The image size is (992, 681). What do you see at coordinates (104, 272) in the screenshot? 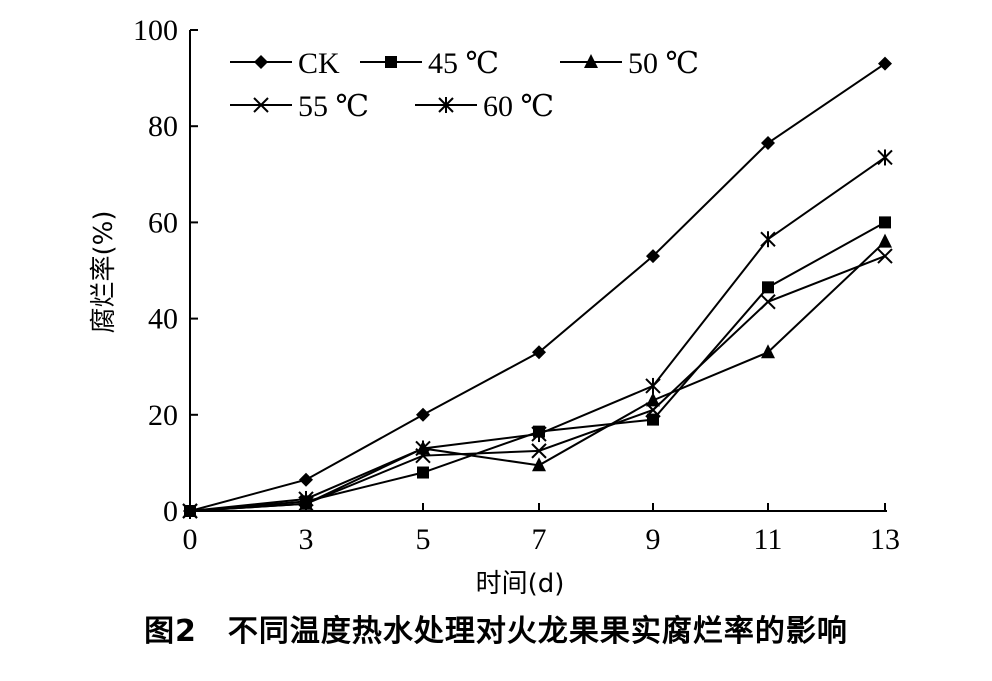
I see `y-axis-label: 腐烂率(%)` at bounding box center [104, 272].